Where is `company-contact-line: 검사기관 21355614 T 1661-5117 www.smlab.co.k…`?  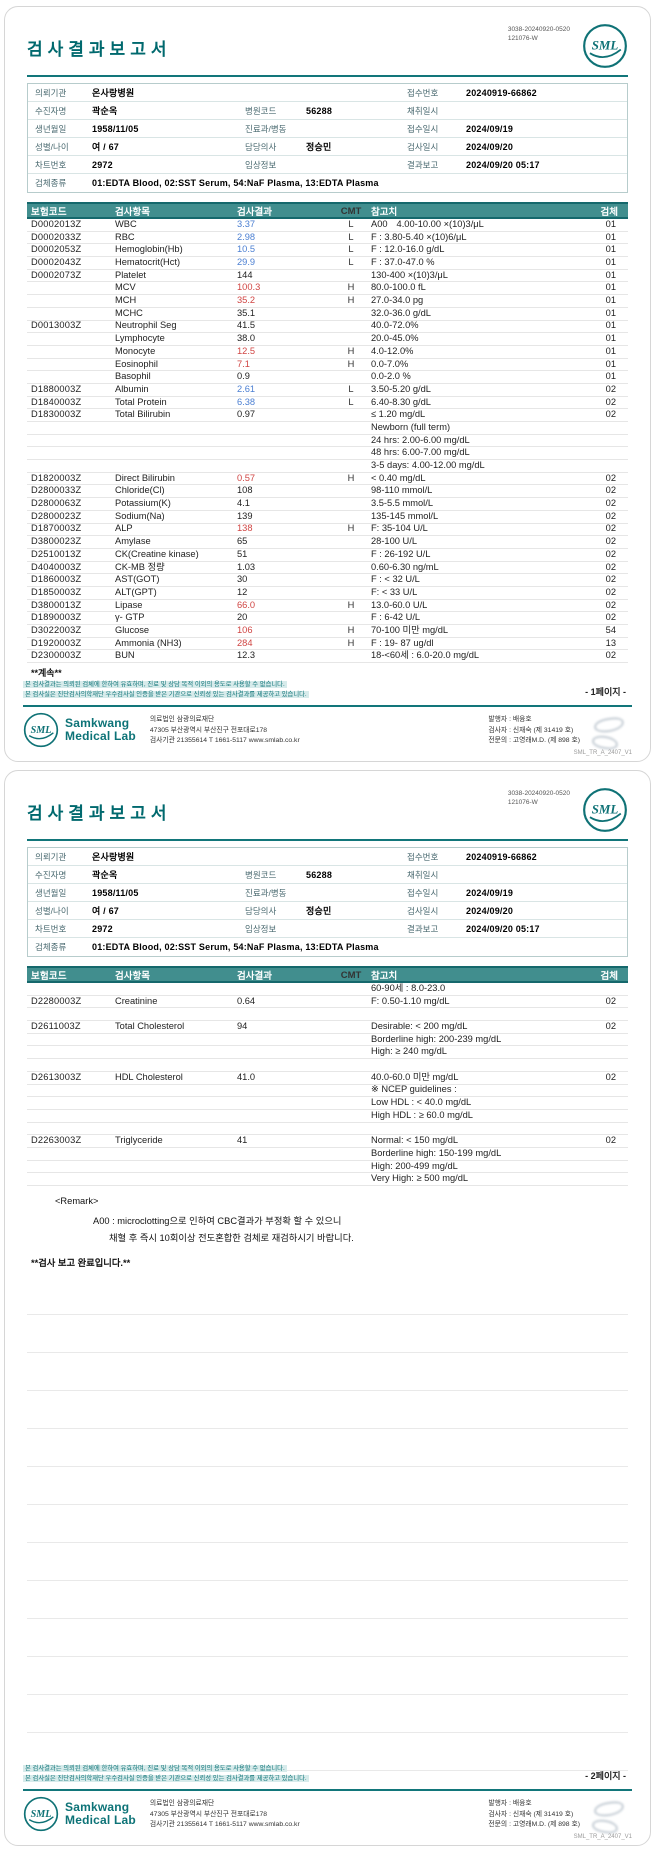
company-contact-line: 검사기관 21355614 T 1661-5117 www.smlab.co.k… is located at coordinates (224, 1825).